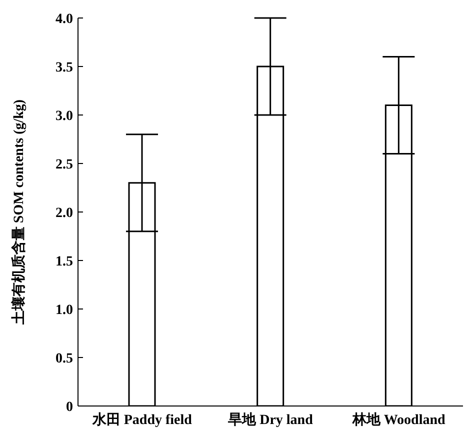  Describe the element at coordinates (64, 164) in the screenshot. I see `y-tick-label: 2.5` at that location.